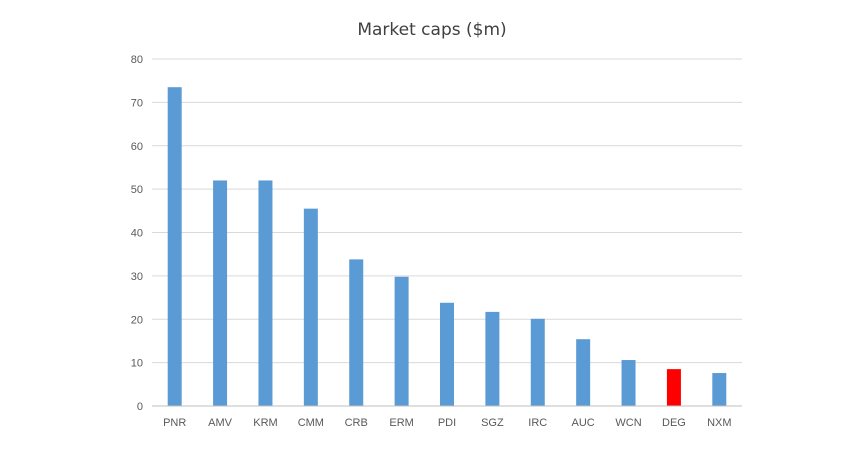 The height and width of the screenshot is (456, 864). Describe the element at coordinates (140, 407) in the screenshot. I see `y-tick-label: 0` at that location.